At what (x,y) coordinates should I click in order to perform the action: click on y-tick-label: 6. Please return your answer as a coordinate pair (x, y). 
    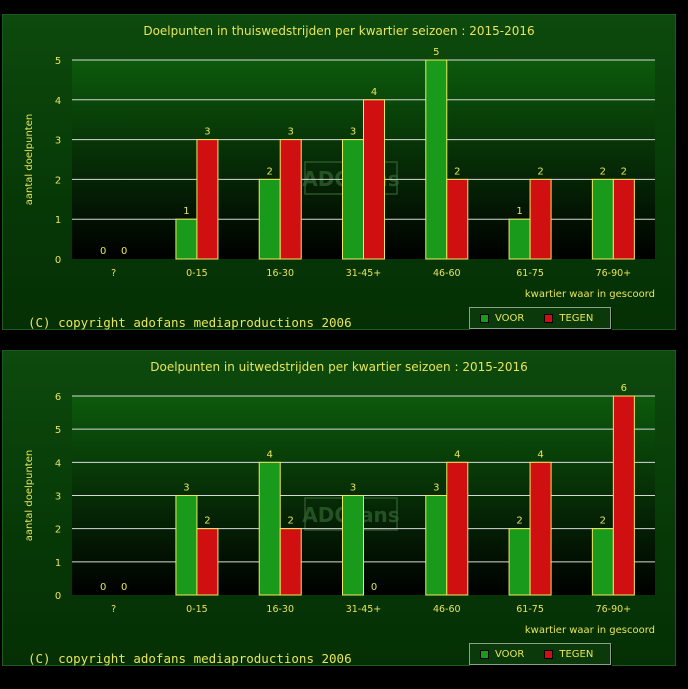
    Looking at the image, I should click on (58, 397).